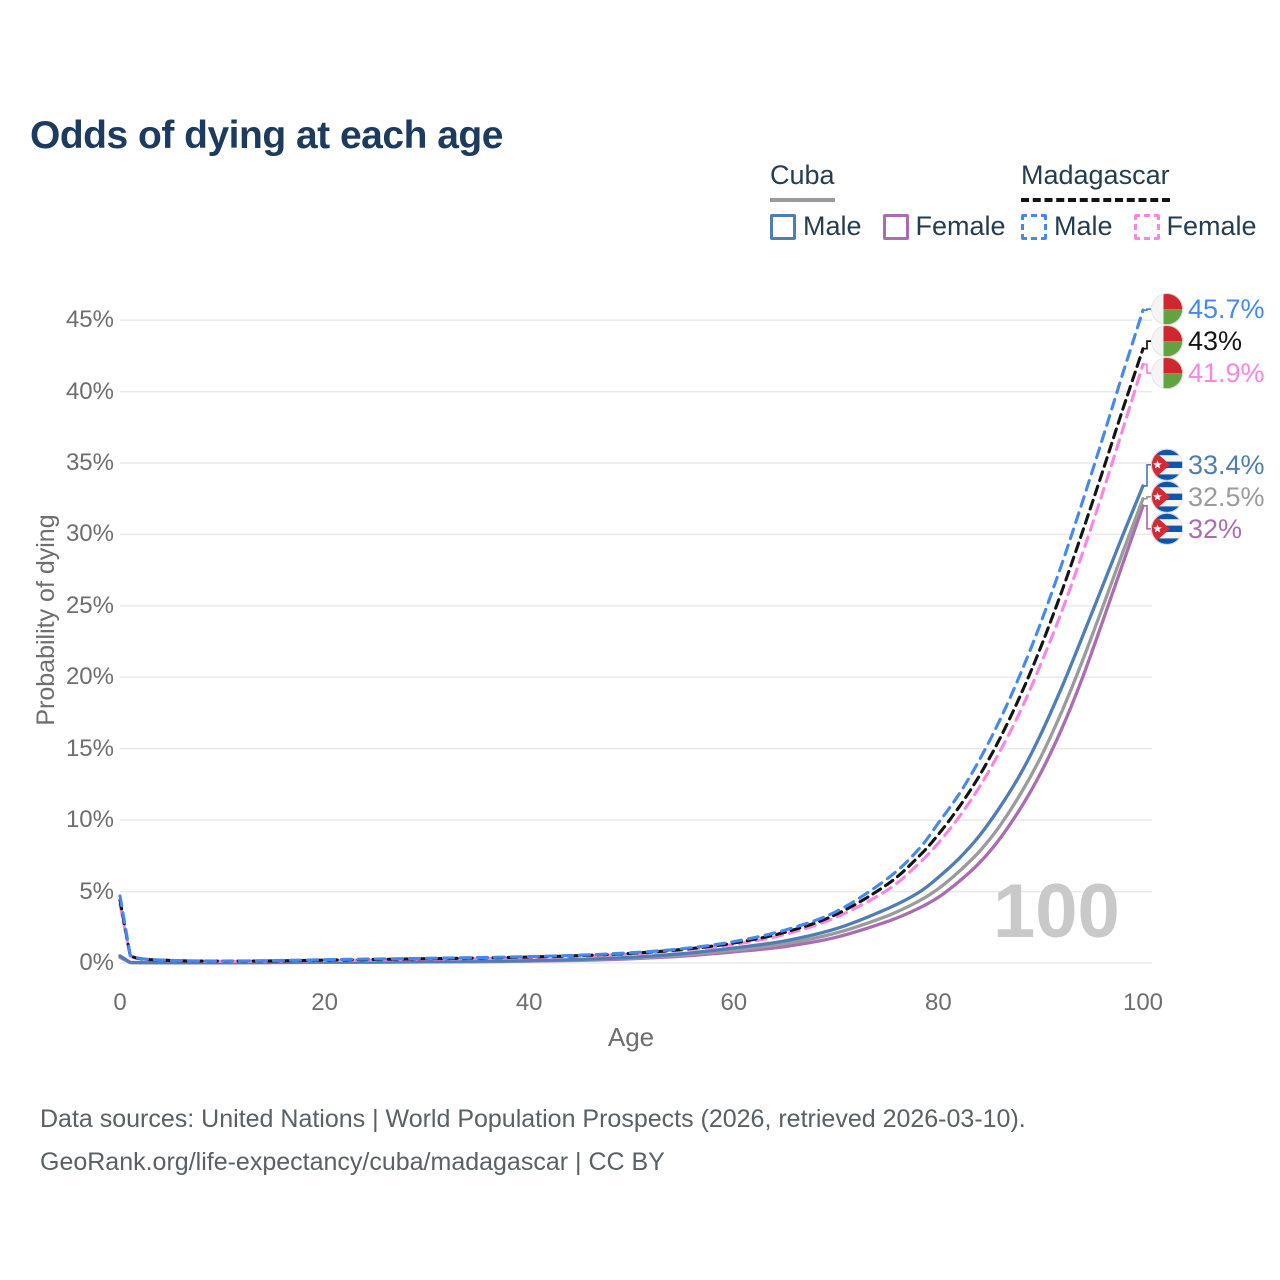 The width and height of the screenshot is (1280, 1280). Describe the element at coordinates (89, 677) in the screenshot. I see `y-tick-label: 20%` at that location.